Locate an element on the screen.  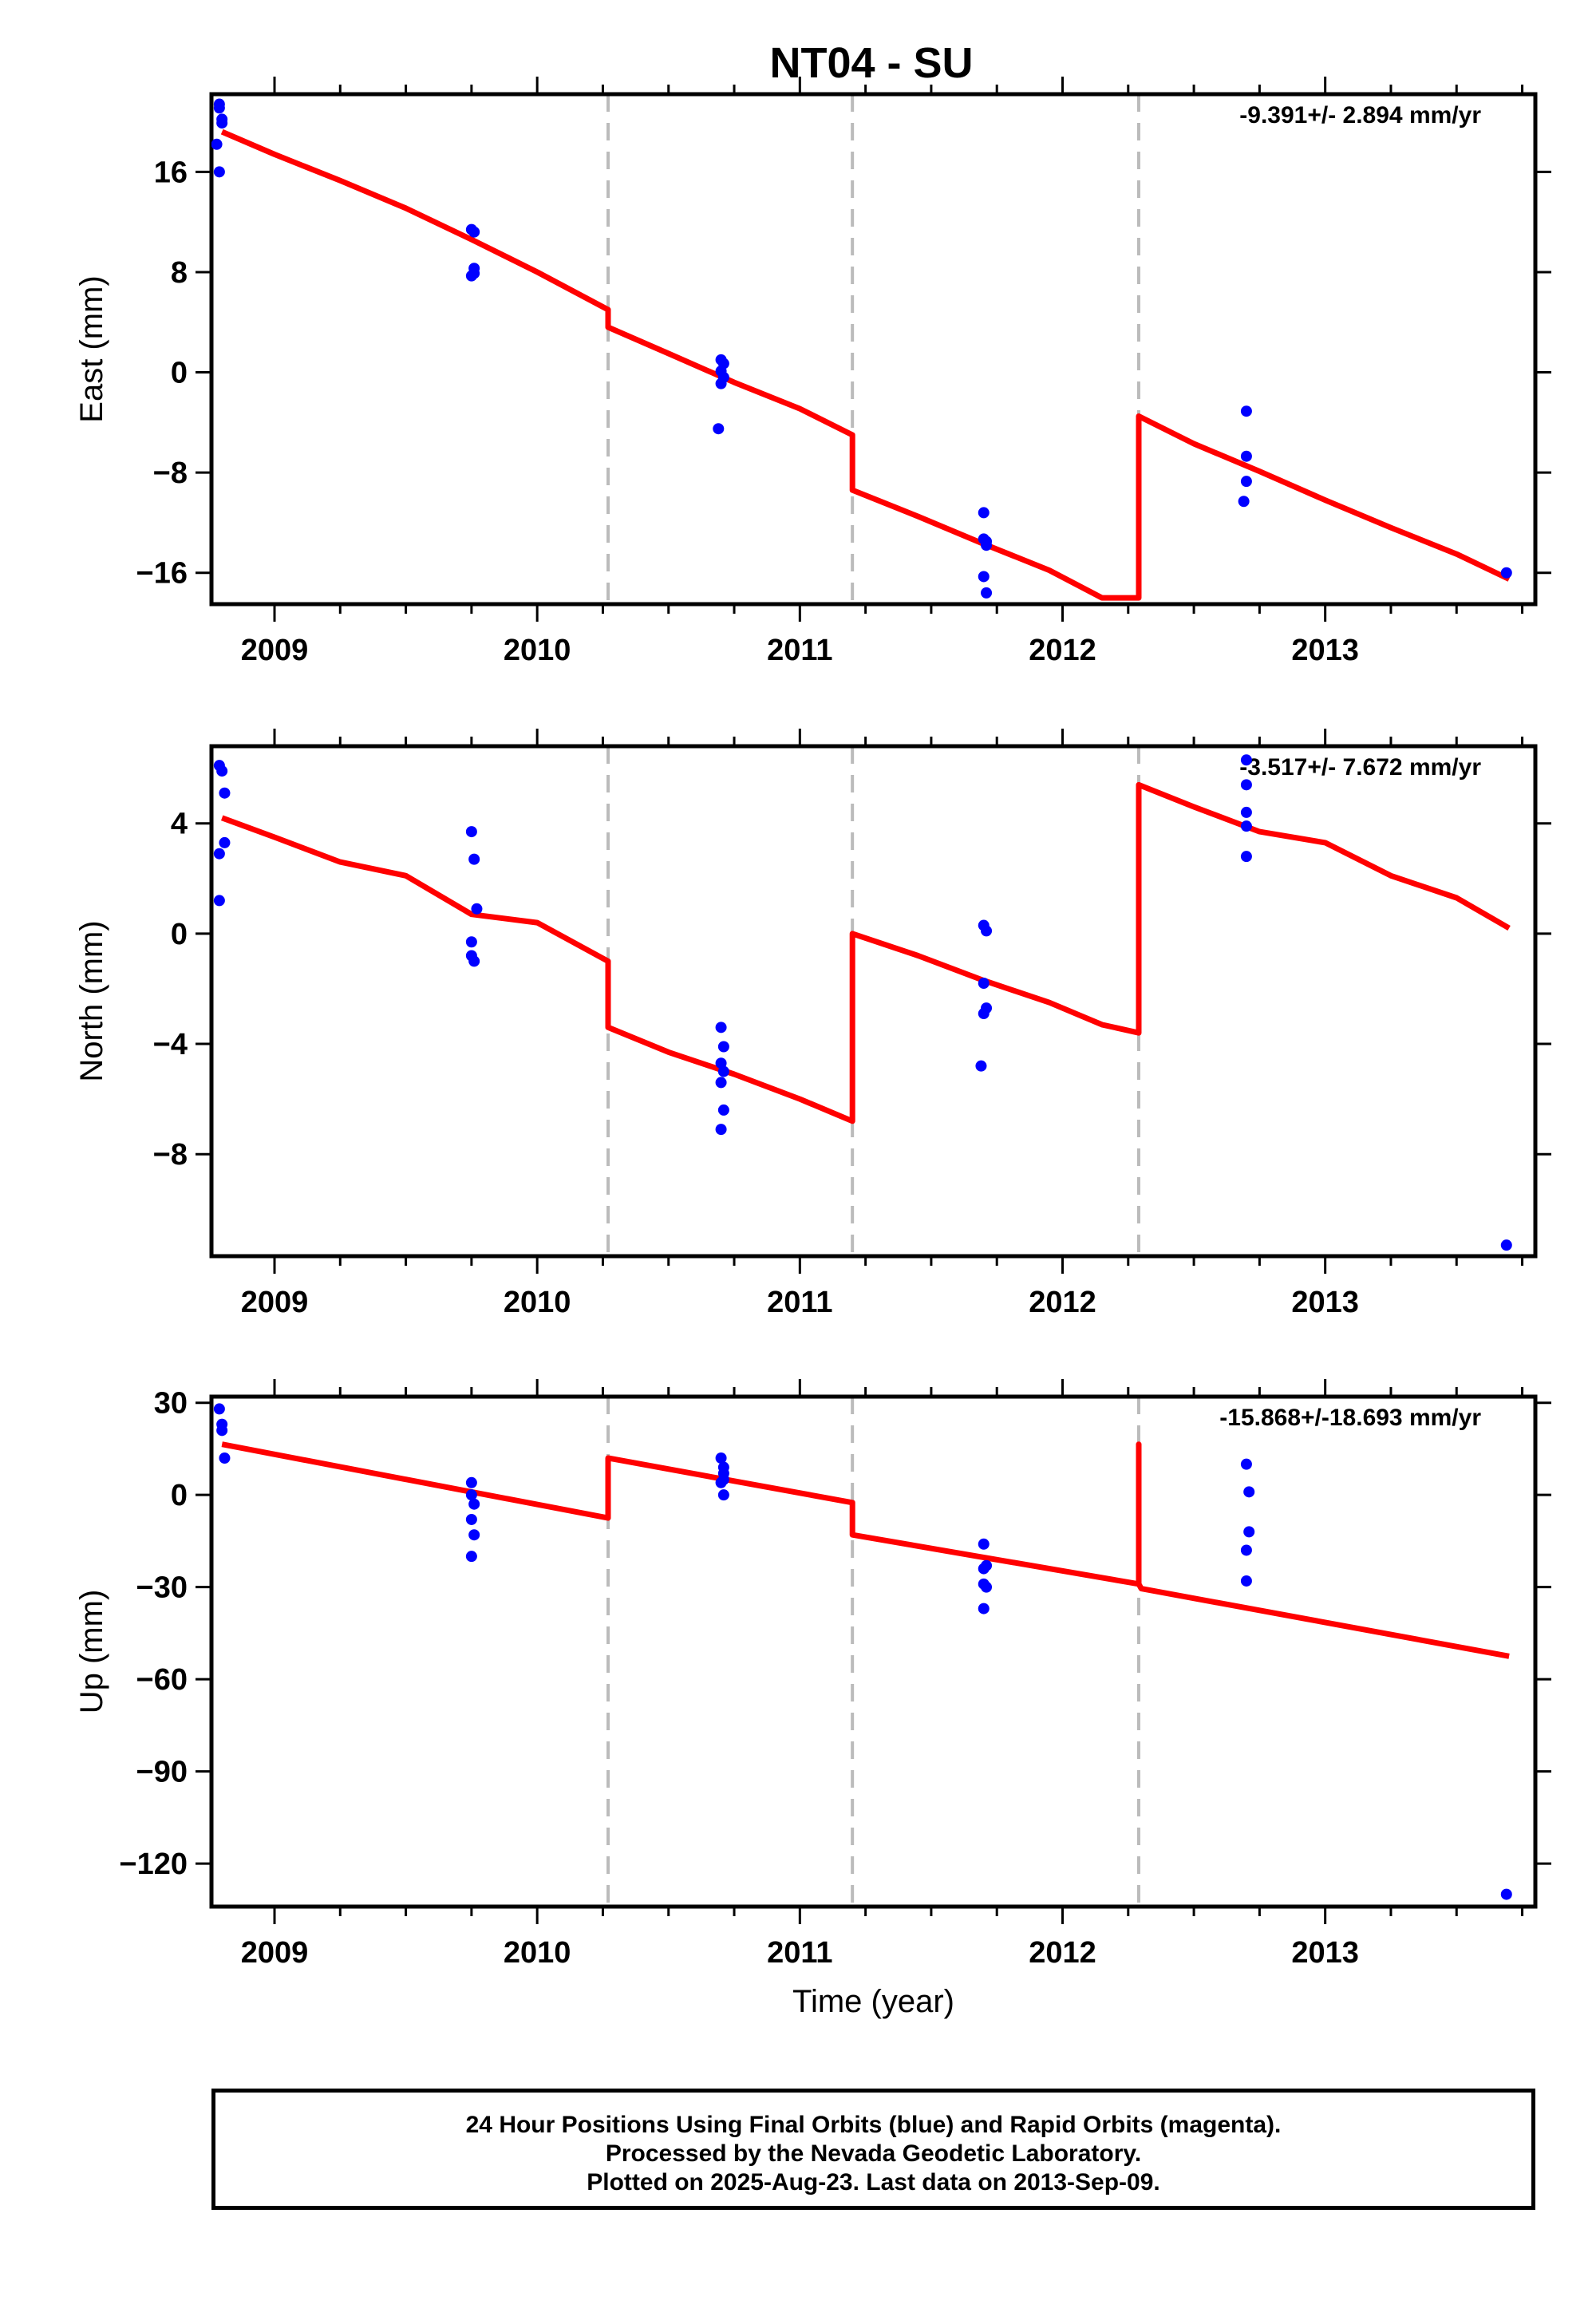
y-tick-label: −90 is located at coordinates (162, 1772).